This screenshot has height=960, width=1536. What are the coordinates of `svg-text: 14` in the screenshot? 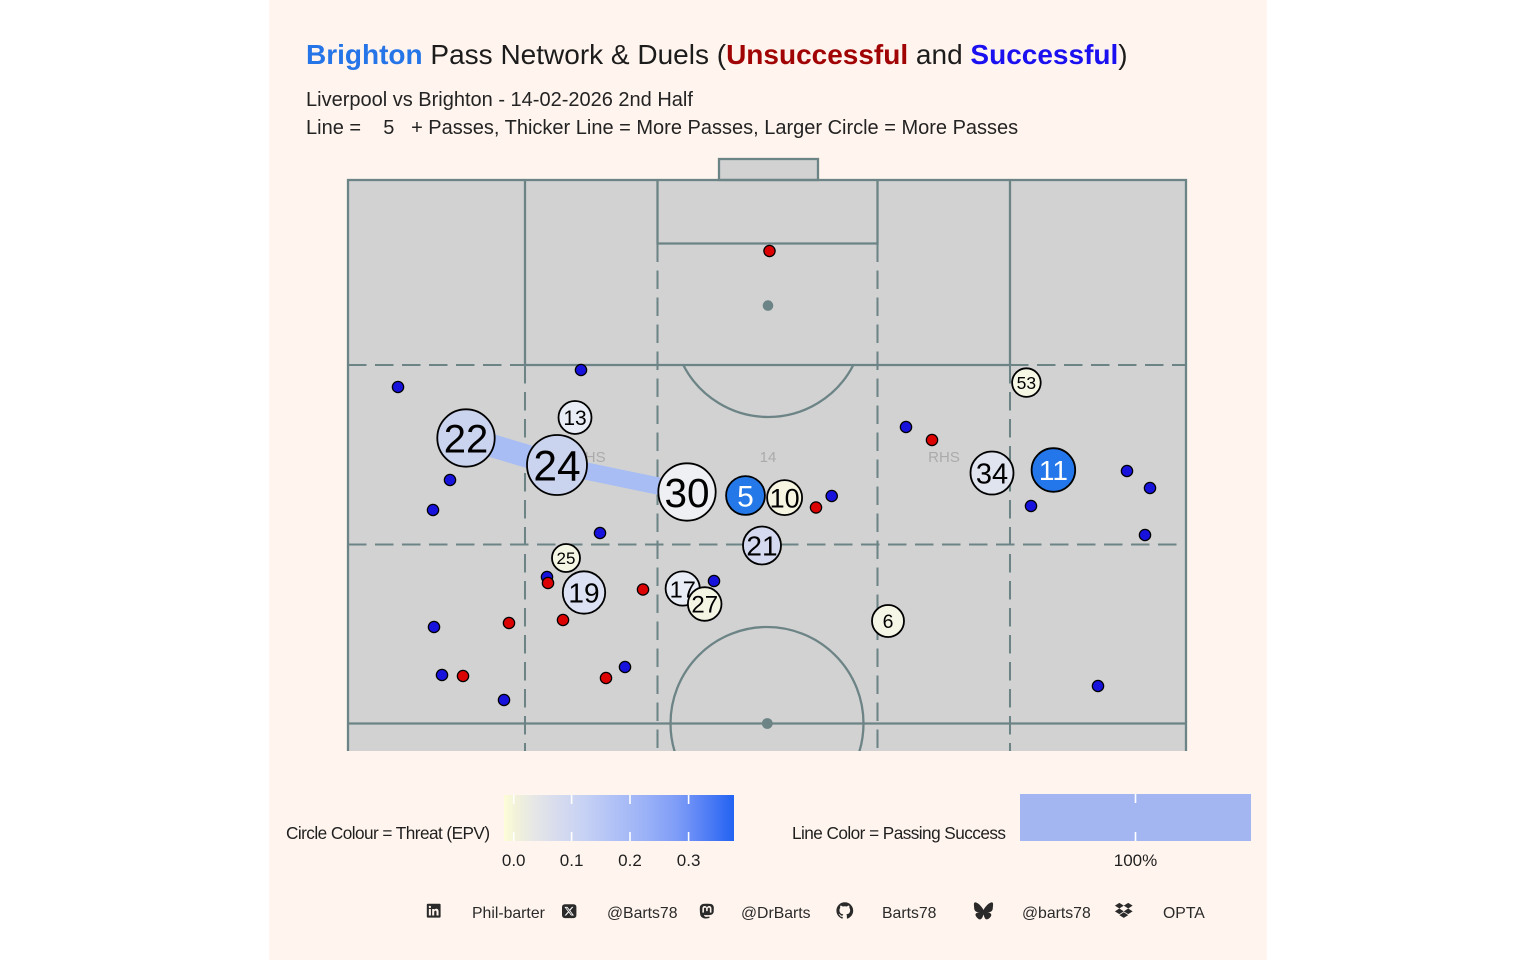 It's located at (768, 457).